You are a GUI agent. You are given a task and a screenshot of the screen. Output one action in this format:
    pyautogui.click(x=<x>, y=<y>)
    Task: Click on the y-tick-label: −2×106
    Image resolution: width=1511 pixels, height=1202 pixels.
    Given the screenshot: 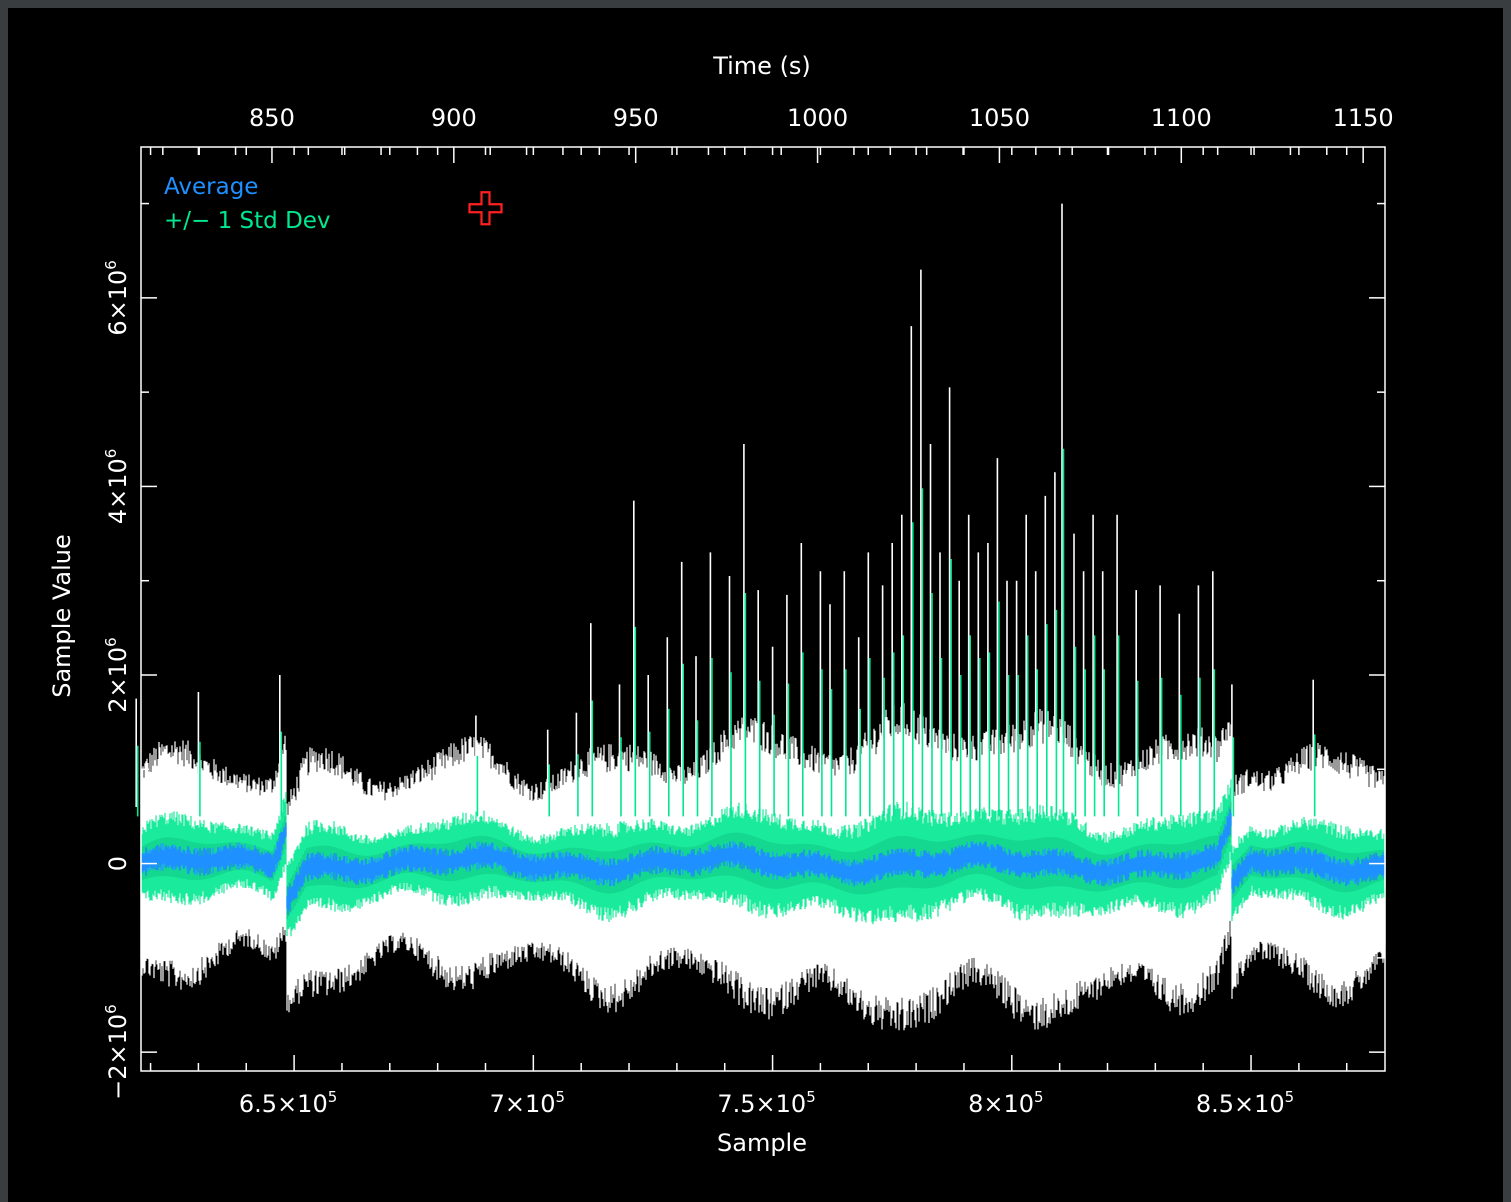 What is the action you would take?
    pyautogui.click(x=117, y=1052)
    